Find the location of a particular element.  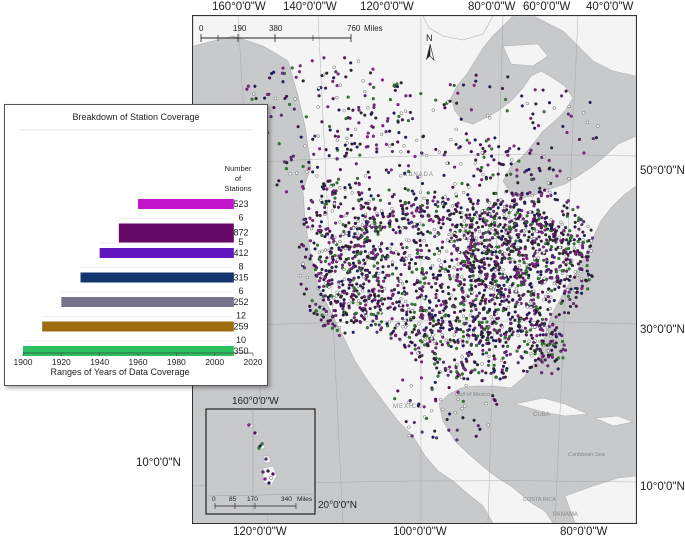

label-gulf-of-mexico: Gulf of Mexico is located at coordinates (472, 395).